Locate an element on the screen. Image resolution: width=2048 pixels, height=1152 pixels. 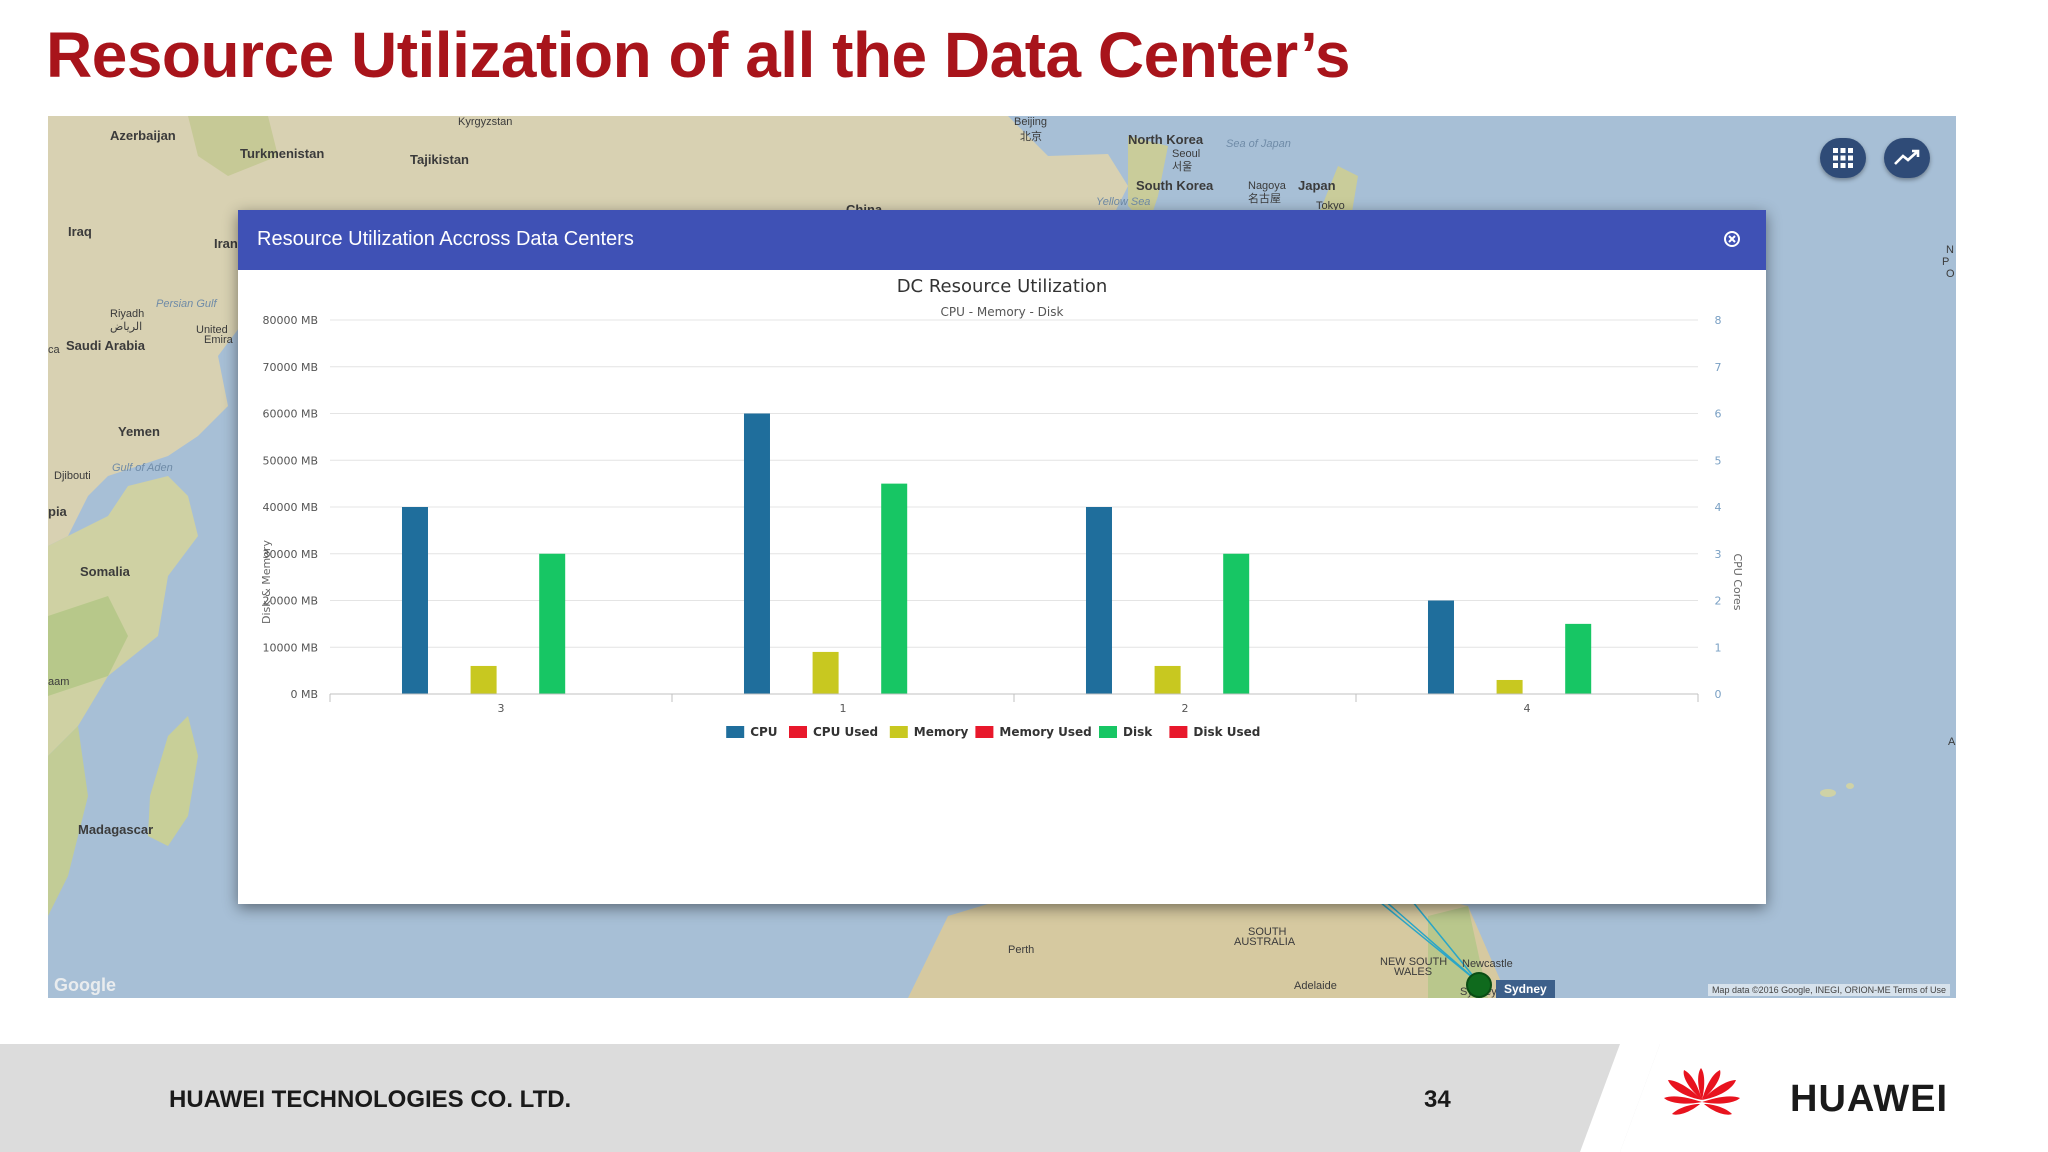
y-tick-label: 70000 MB is located at coordinates (290, 367).